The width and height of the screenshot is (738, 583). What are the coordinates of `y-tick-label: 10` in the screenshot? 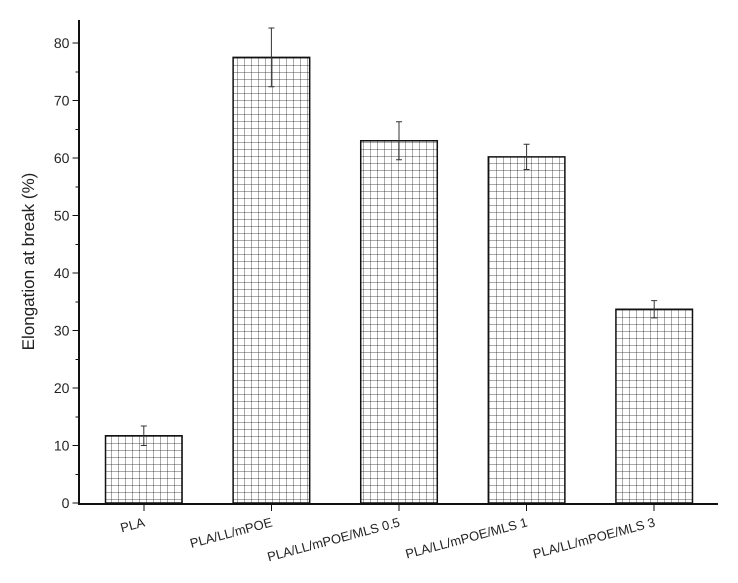 It's located at (62, 445).